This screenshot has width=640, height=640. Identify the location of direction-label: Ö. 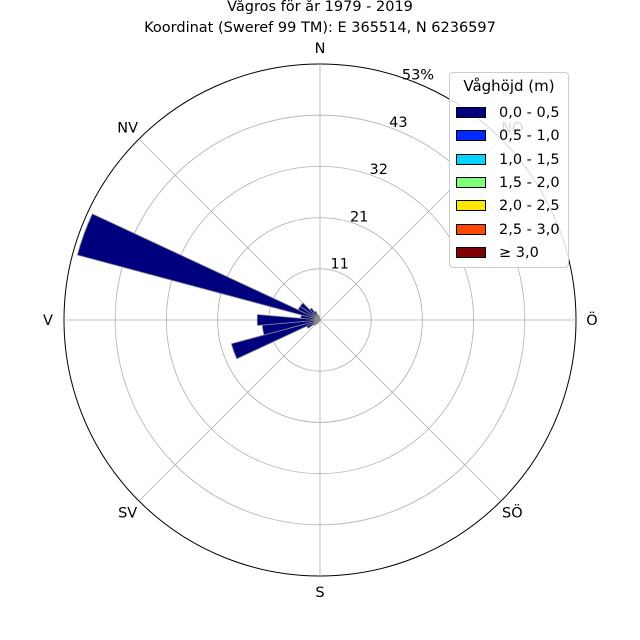
(591, 320).